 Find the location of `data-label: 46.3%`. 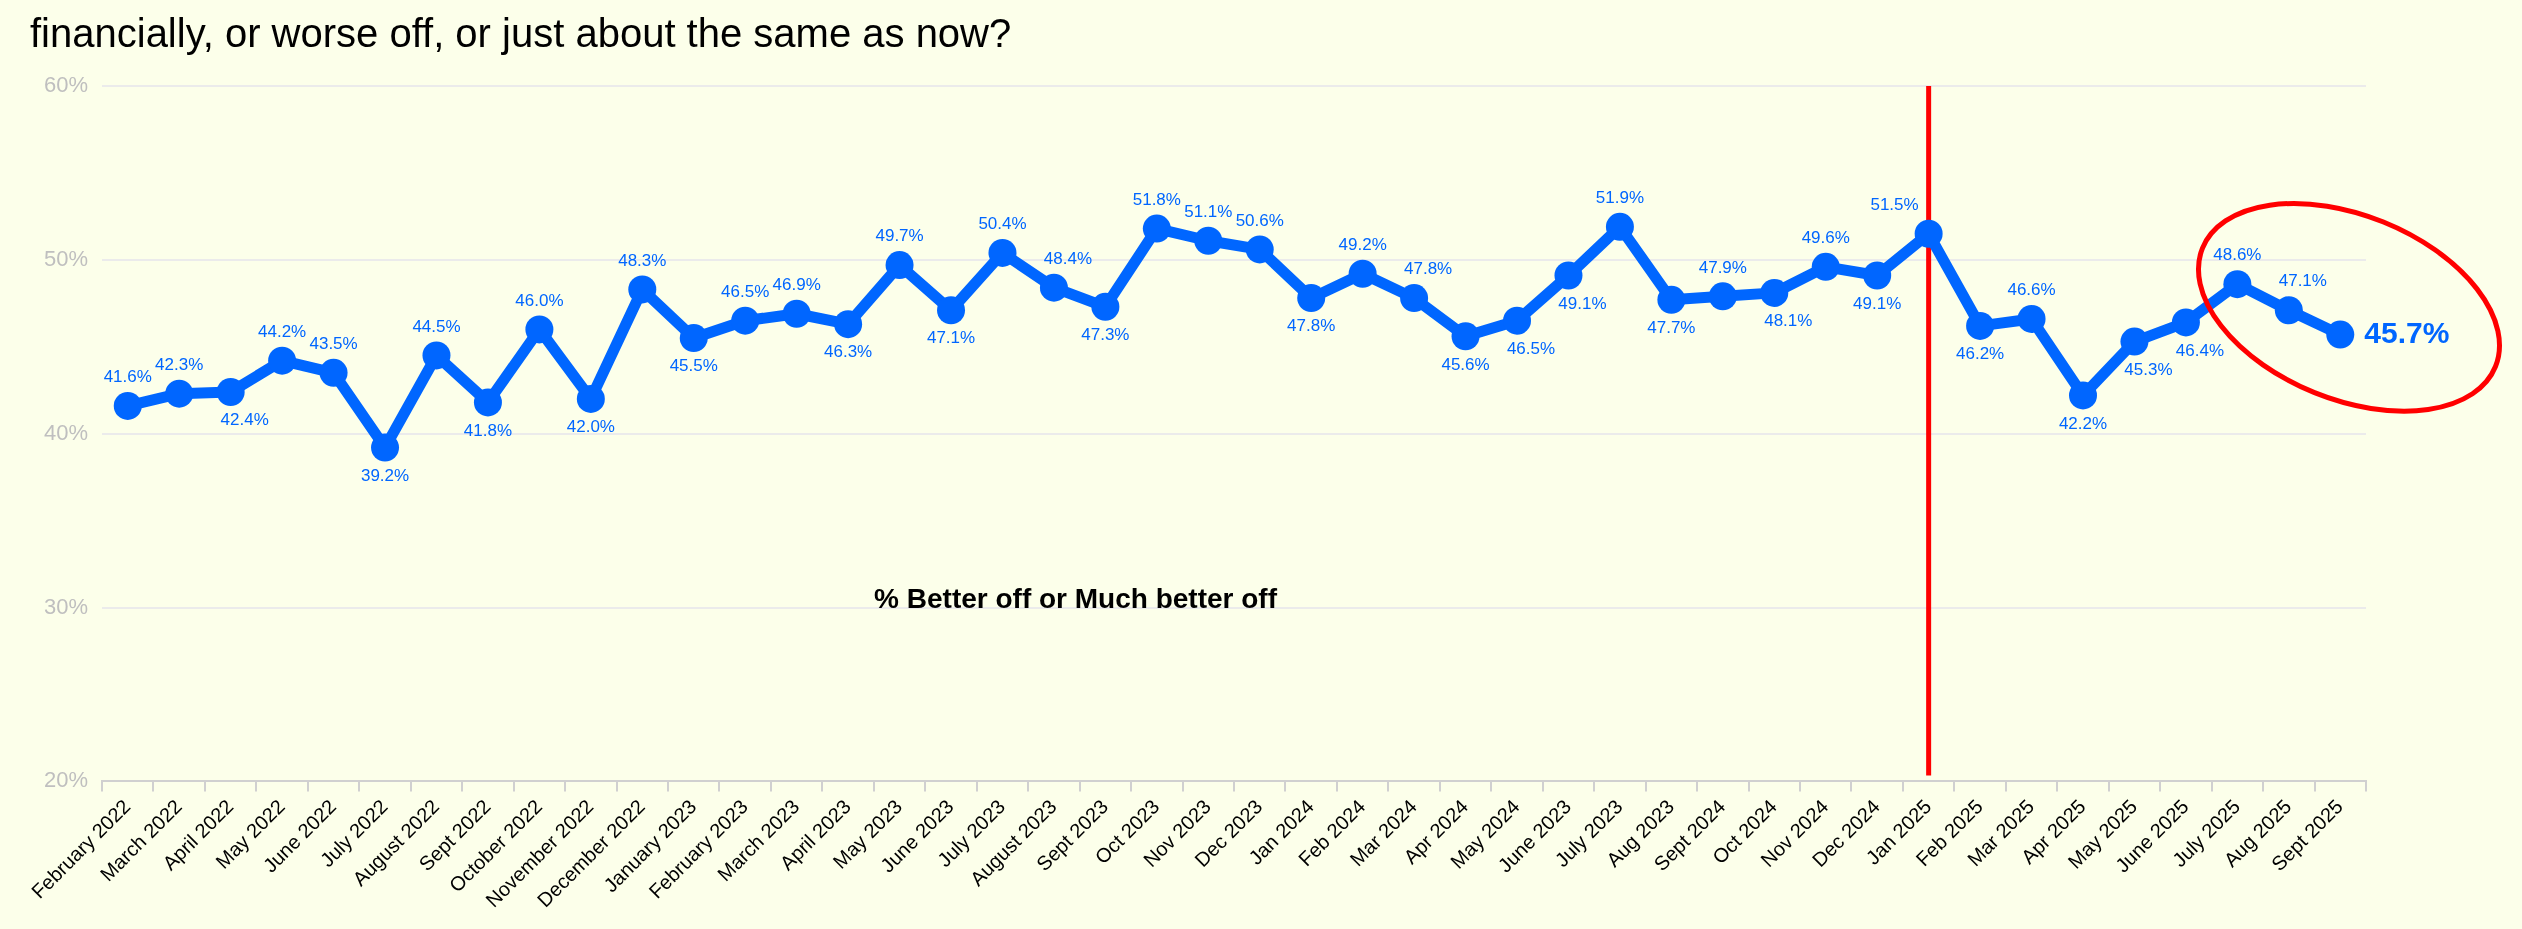

data-label: 46.3% is located at coordinates (848, 352).